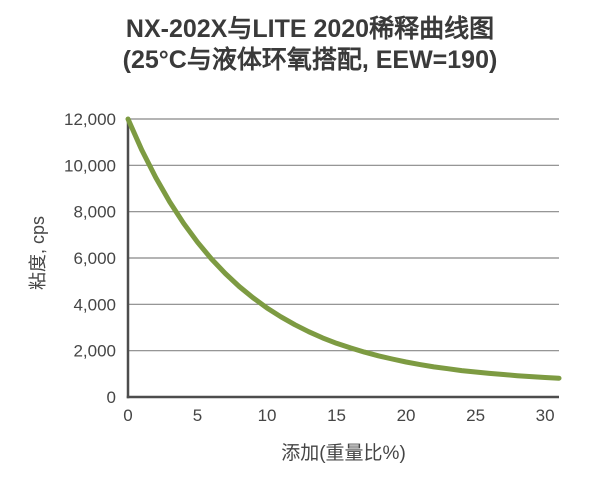 This screenshot has width=600, height=500. Describe the element at coordinates (94, 304) in the screenshot. I see `y-tick-label: 4,000` at that location.